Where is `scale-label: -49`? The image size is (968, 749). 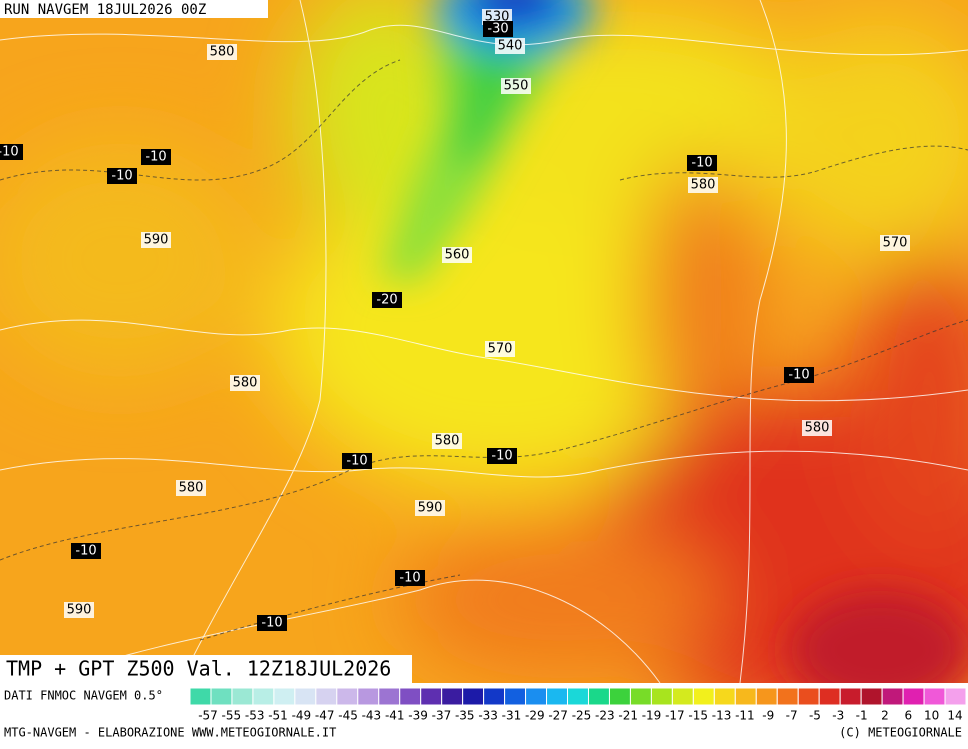 scale-label: -49 is located at coordinates (302, 716).